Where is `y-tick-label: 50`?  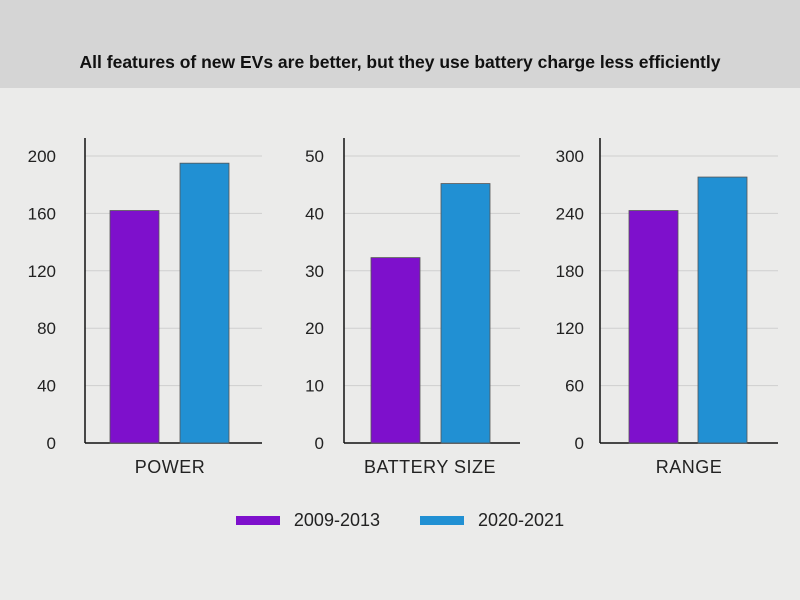
y-tick-label: 50 is located at coordinates (314, 156).